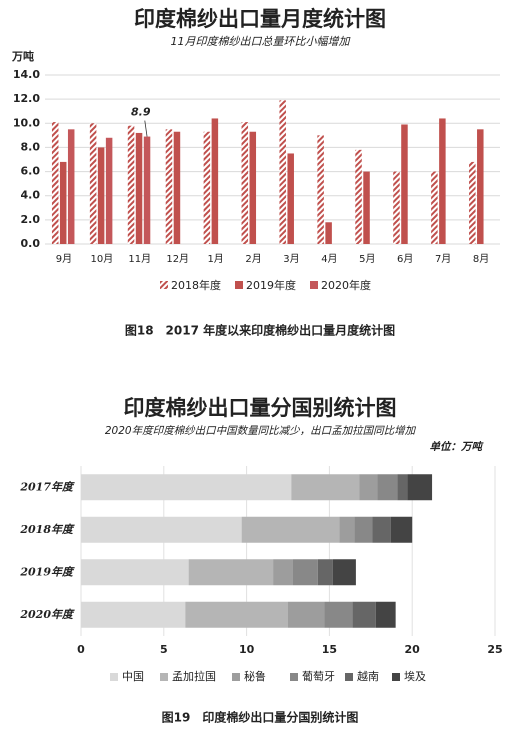  What do you see at coordinates (215, 259) in the screenshot?
I see `x-tick-label: 1月` at bounding box center [215, 259].